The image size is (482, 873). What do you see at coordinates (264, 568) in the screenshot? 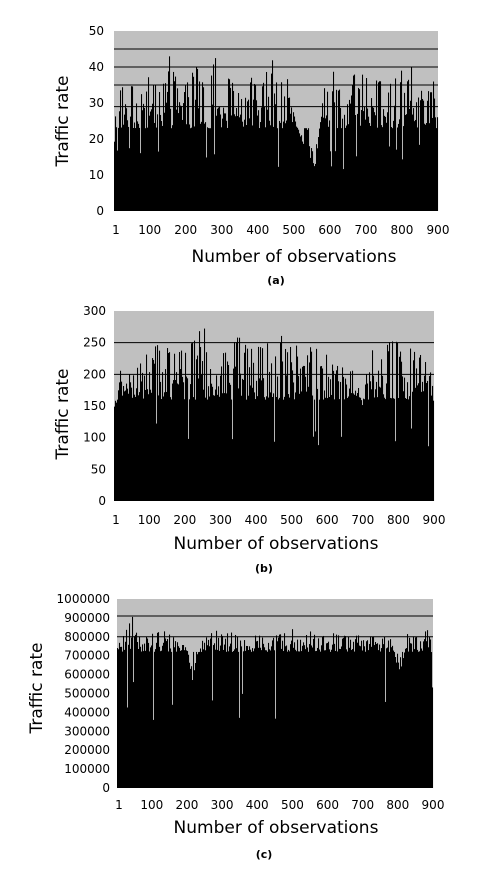
I see `caption-b: (b)` at bounding box center [264, 568].